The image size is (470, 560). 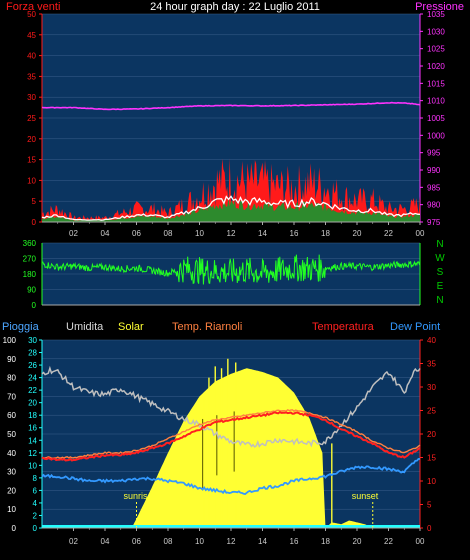 I want to click on wind-tick-label: 35, so click(x=31, y=76).